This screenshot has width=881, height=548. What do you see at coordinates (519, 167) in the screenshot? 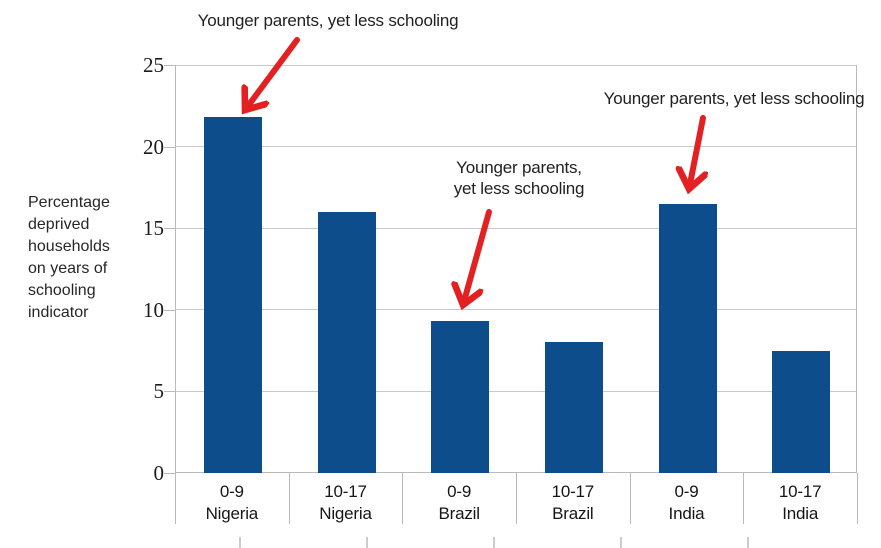
I see `annotation-text: Younger parents,` at bounding box center [519, 167].